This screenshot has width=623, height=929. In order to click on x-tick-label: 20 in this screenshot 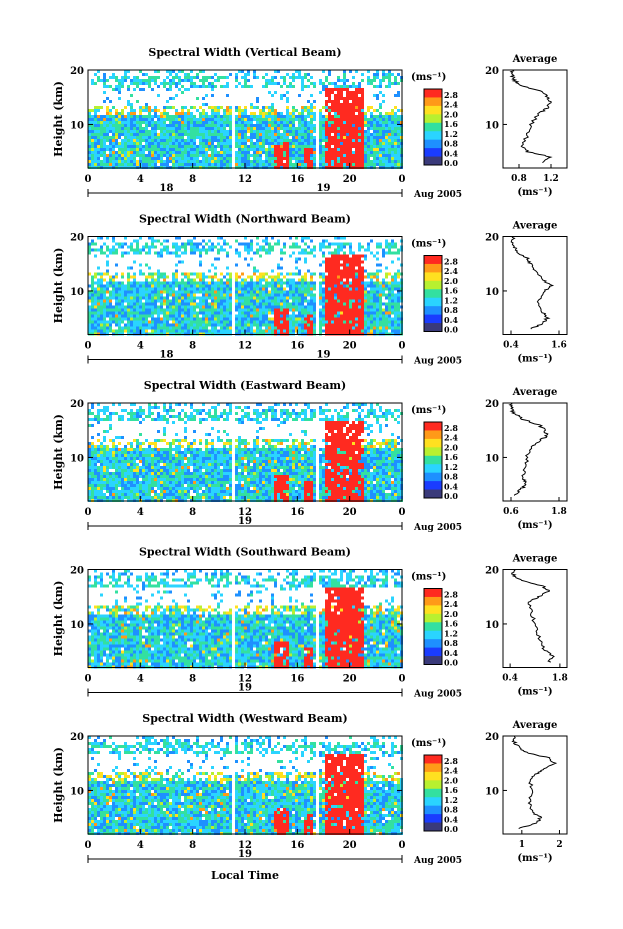, I will do `click(350, 346)`.